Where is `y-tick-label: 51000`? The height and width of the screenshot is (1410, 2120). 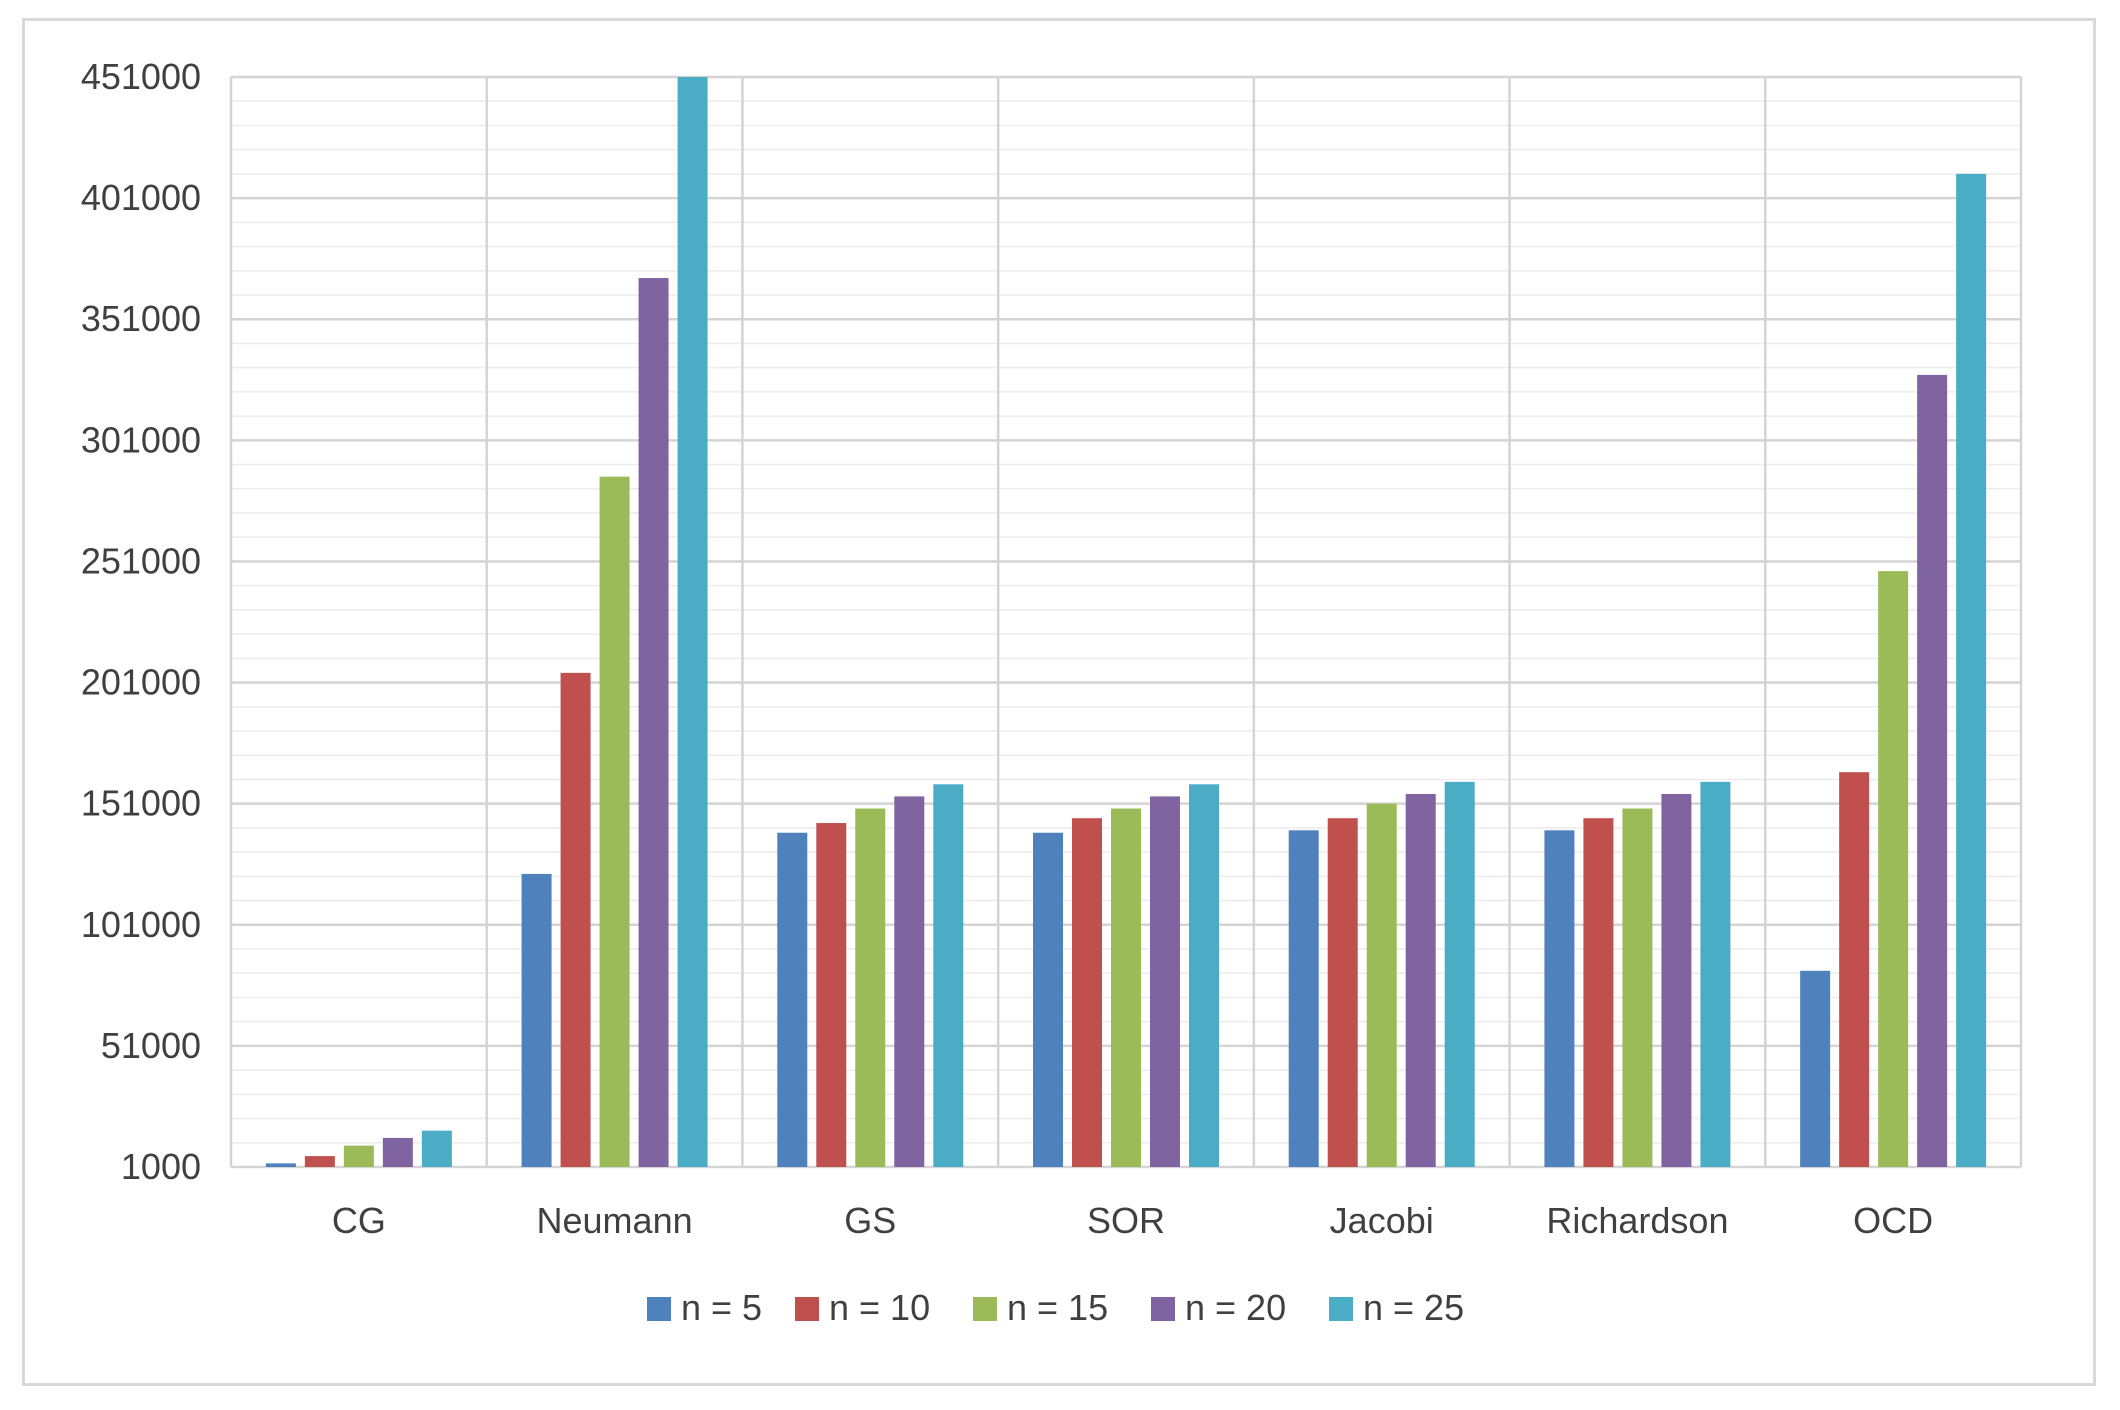
y-tick-label: 51000 is located at coordinates (151, 1045).